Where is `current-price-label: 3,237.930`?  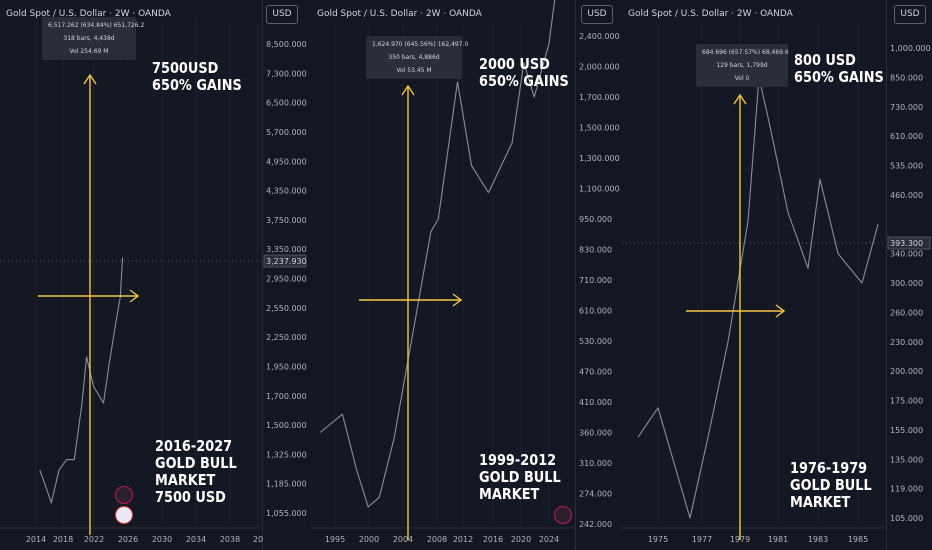
current-price-label: 3,237.930 is located at coordinates (286, 261).